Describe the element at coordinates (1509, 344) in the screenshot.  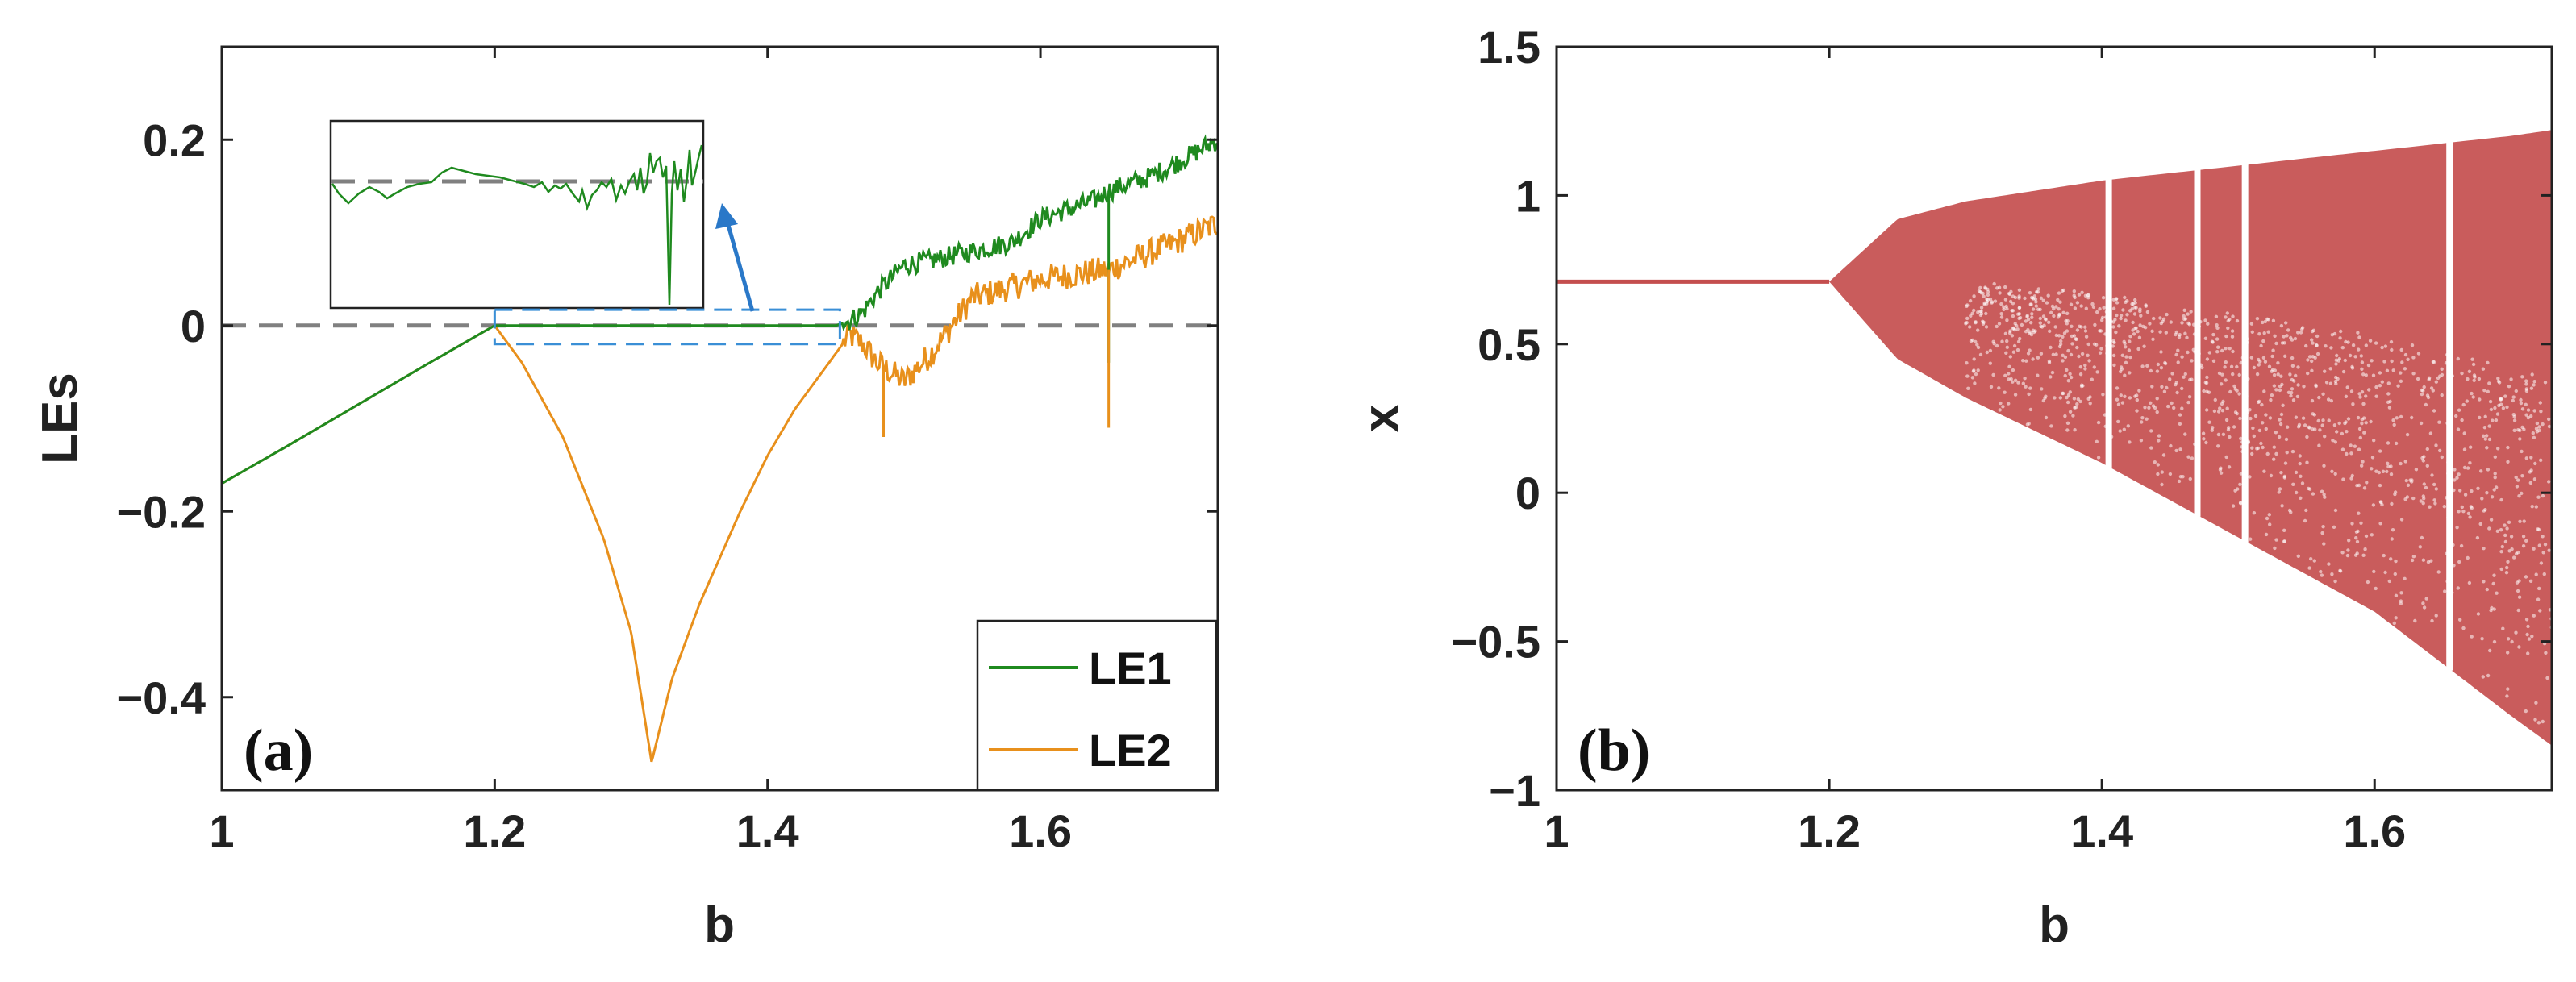
I see `panel-b-ytick-label: 0.5` at that location.